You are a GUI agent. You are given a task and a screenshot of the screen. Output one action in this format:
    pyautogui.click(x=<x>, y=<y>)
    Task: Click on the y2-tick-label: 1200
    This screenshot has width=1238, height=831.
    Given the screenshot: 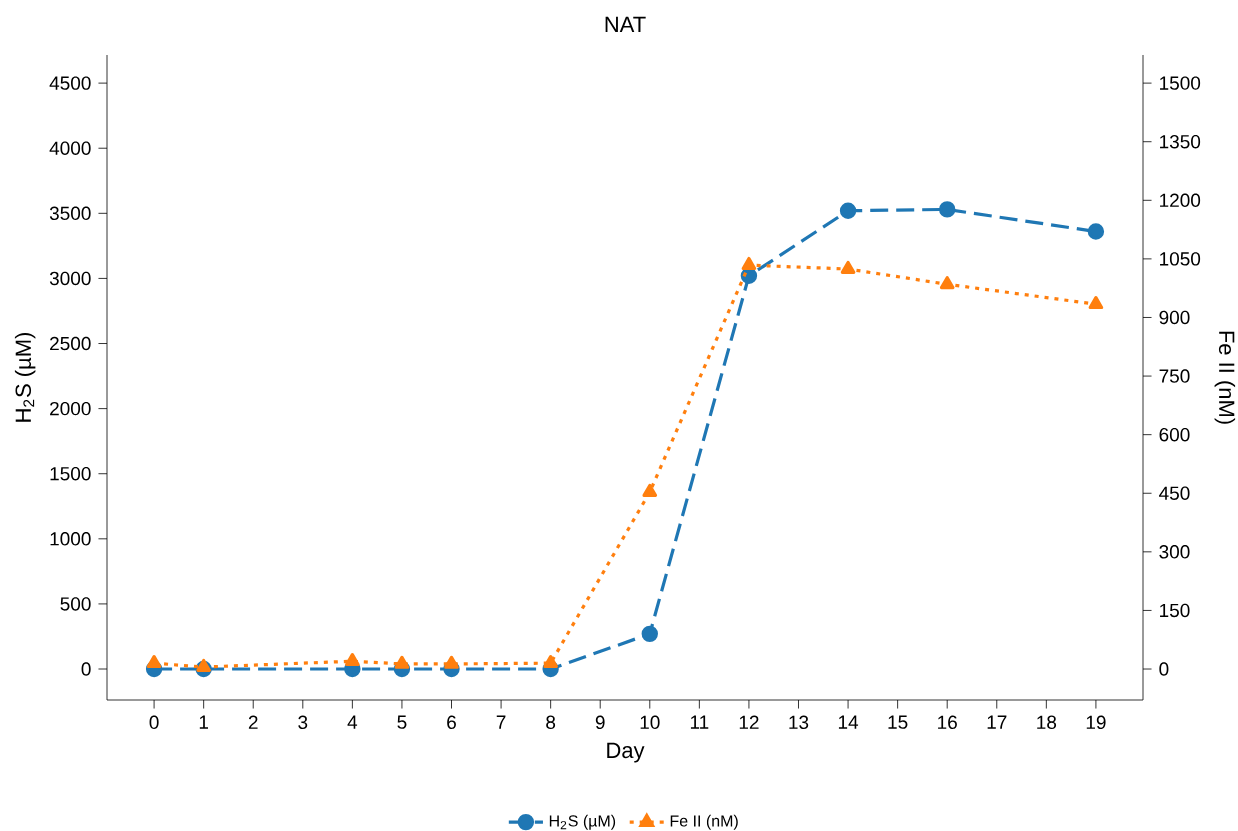 What is the action you would take?
    pyautogui.click(x=1180, y=200)
    